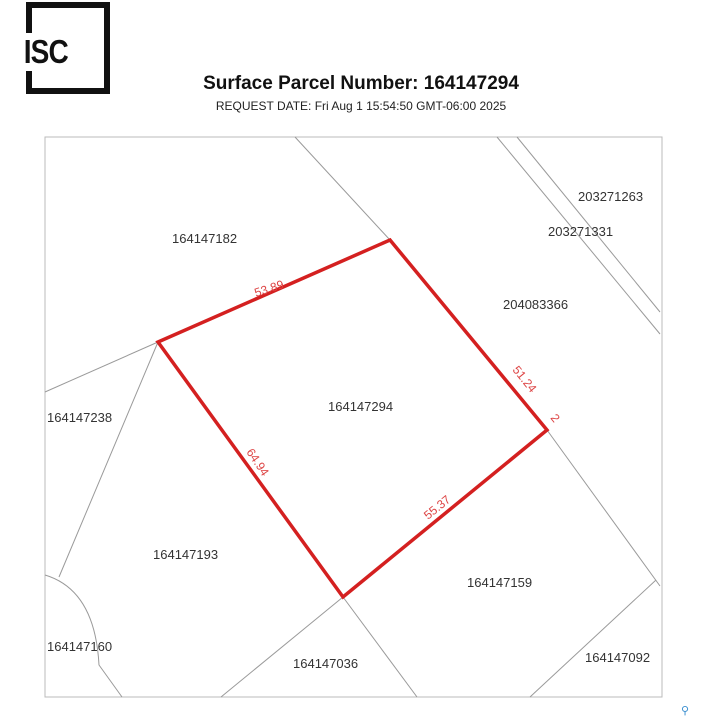  I want to click on dimension-label: 53.89, so click(269, 288).